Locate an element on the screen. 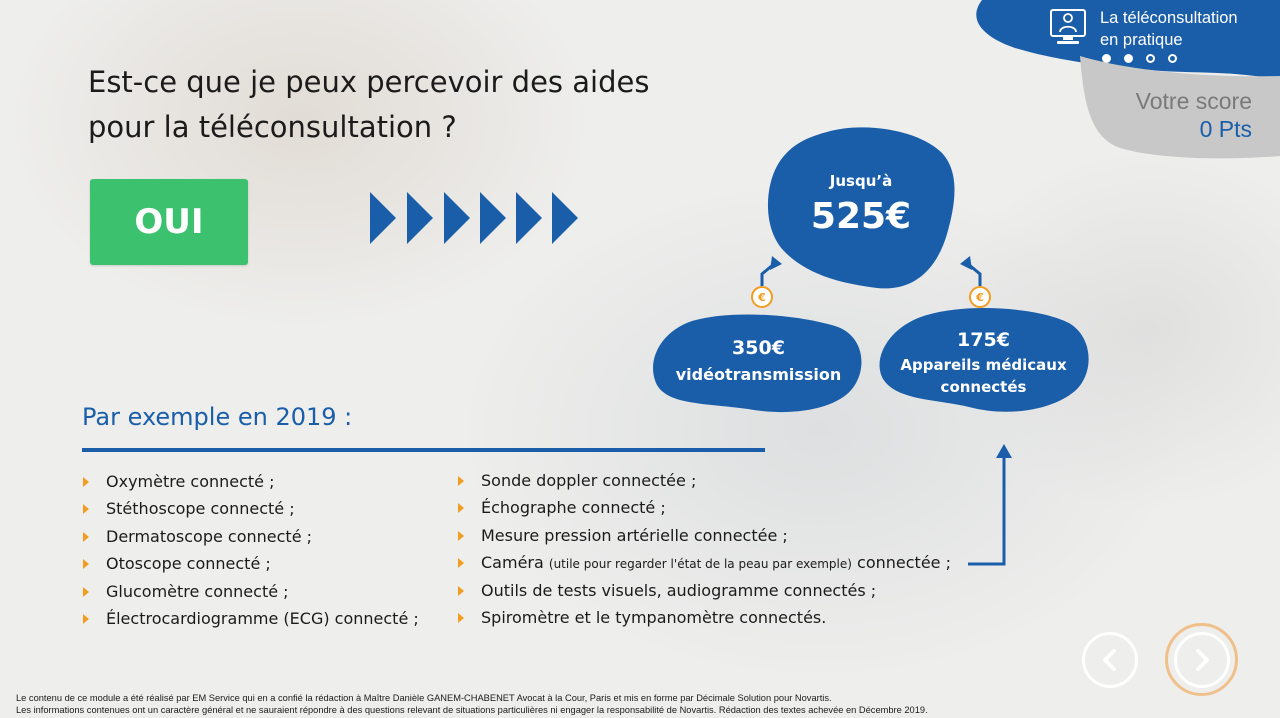 The width and height of the screenshot is (1280, 718). question-line2: pour la téléconsultation ? is located at coordinates (272, 127).